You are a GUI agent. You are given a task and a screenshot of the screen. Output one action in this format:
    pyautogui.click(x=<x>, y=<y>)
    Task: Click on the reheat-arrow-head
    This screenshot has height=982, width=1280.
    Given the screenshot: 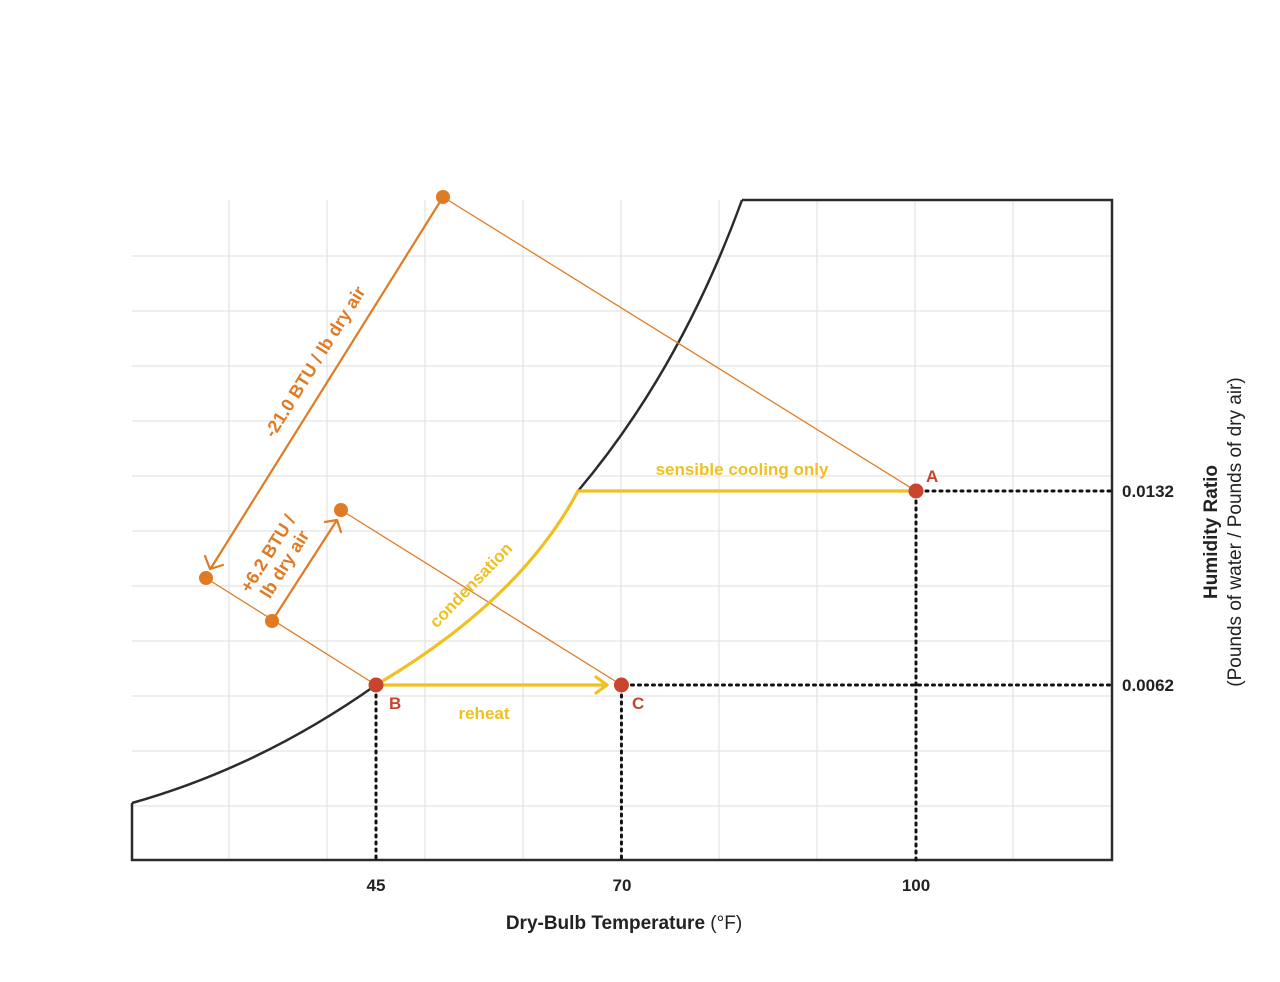 What is the action you would take?
    pyautogui.click(x=601, y=685)
    